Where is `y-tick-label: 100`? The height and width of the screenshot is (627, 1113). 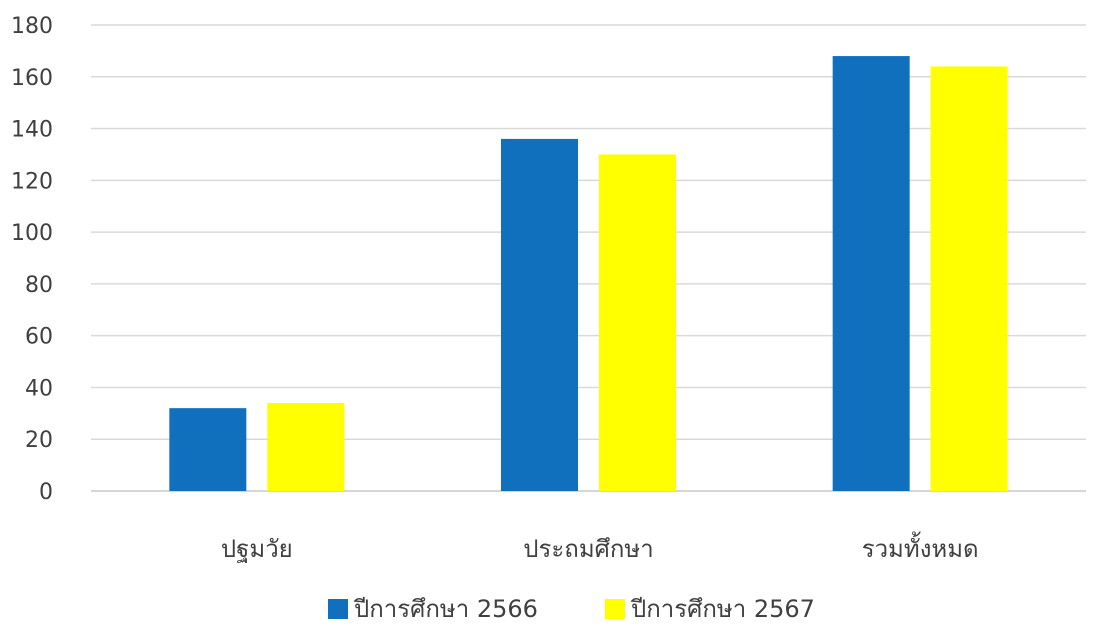
y-tick-label: 100 is located at coordinates (32, 233).